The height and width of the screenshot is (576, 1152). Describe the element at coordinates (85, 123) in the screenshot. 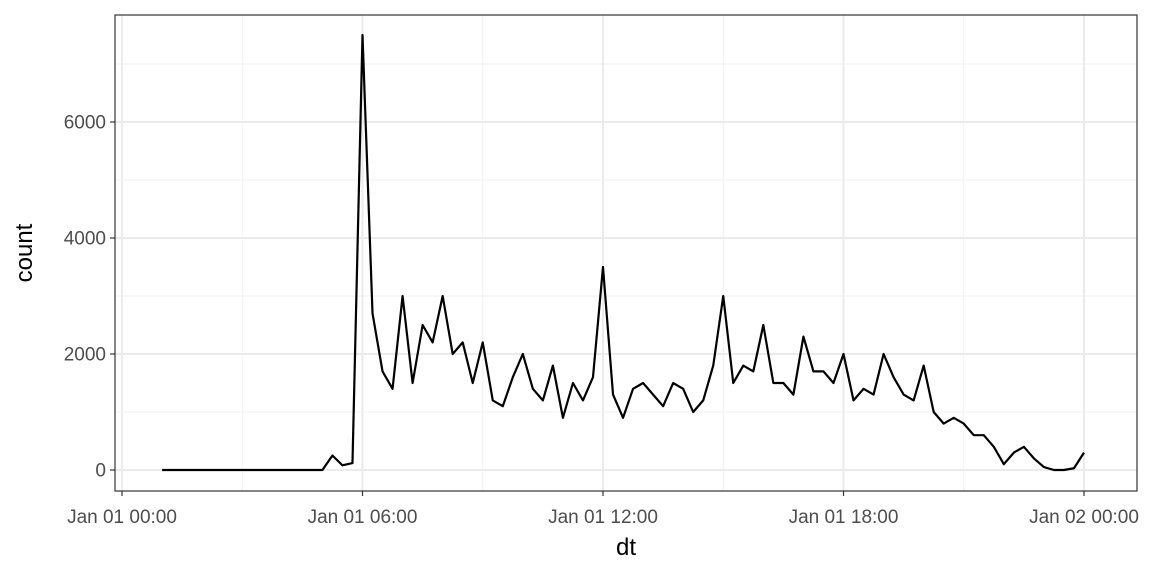

I see `y-tick-label: 6000` at that location.